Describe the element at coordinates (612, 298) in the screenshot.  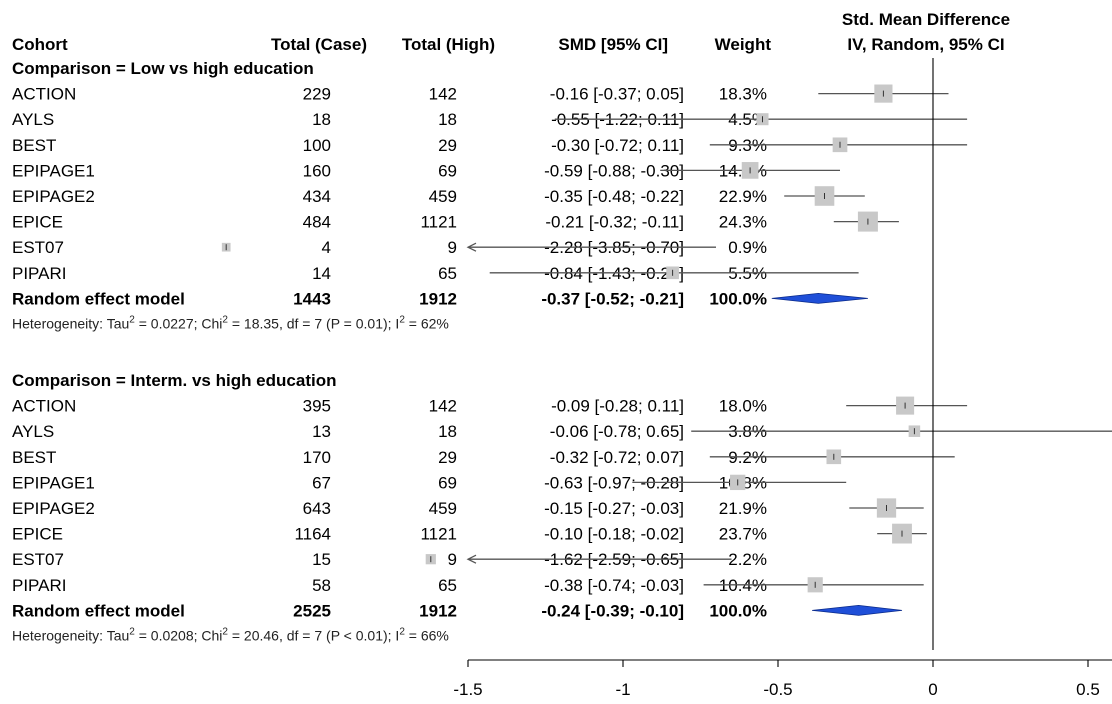
I see `summary-smd-ci: -0.37 [-0.52; -0.21]` at that location.